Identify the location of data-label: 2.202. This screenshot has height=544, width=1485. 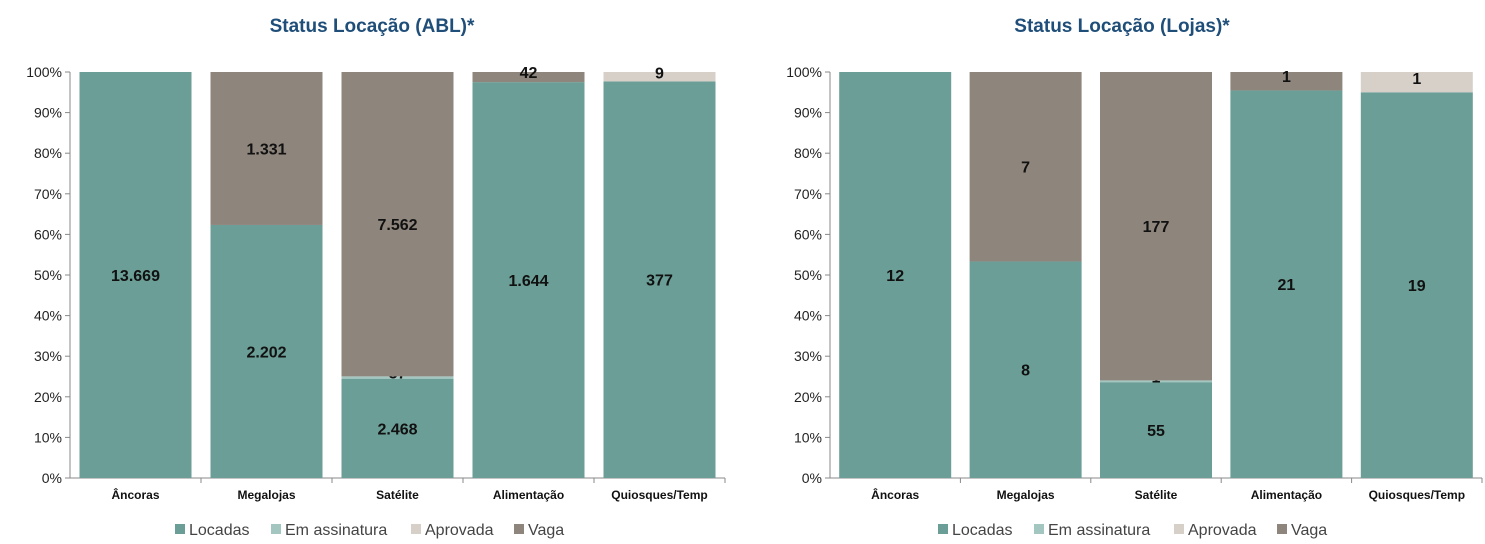
(266, 352).